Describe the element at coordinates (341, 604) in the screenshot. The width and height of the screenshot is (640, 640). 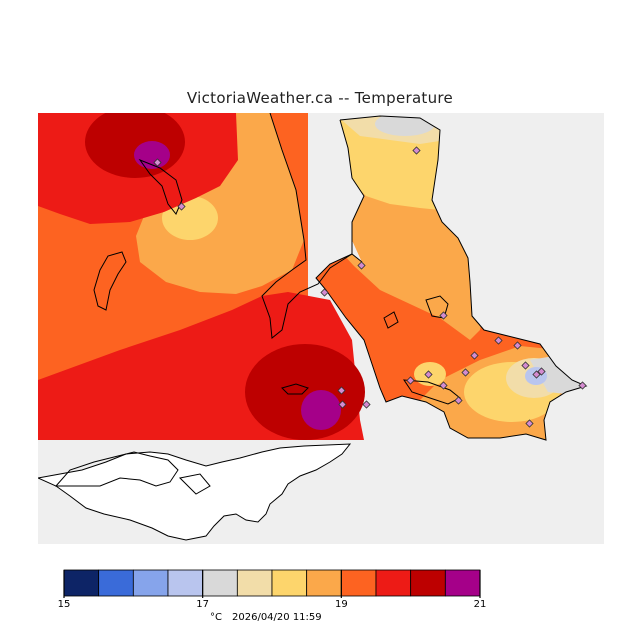
I see `legend-tick-label: 19` at that location.